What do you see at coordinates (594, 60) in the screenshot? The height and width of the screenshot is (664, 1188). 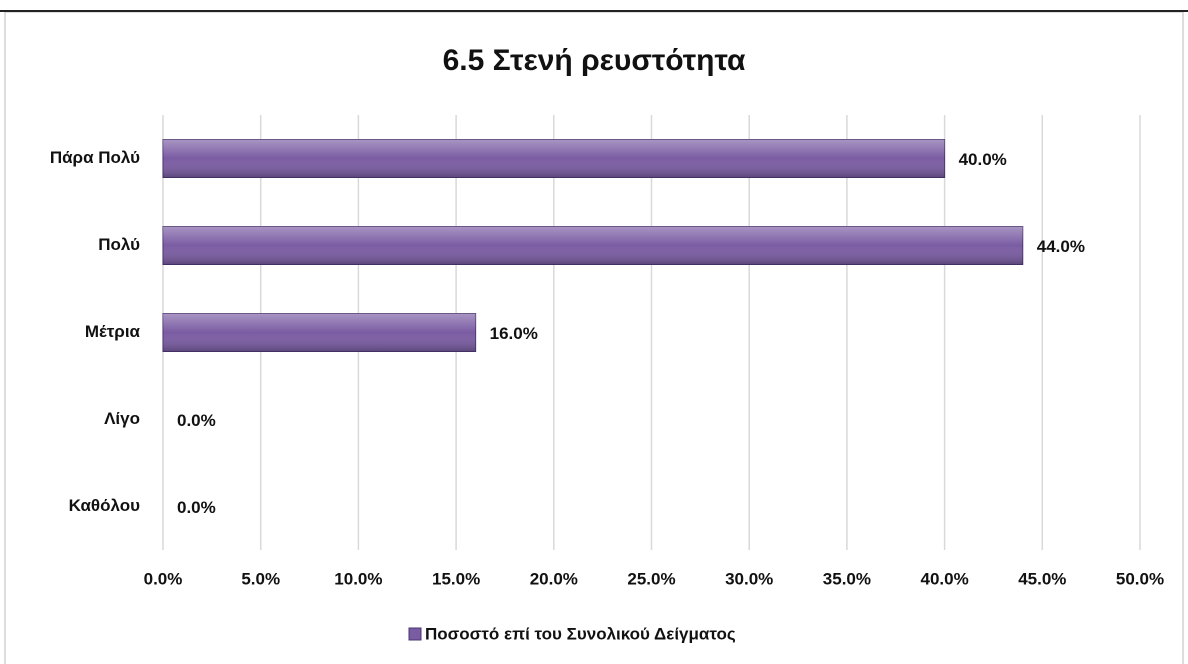 I see `chart-title: 6.5 Στενή ρευστότητα` at bounding box center [594, 60].